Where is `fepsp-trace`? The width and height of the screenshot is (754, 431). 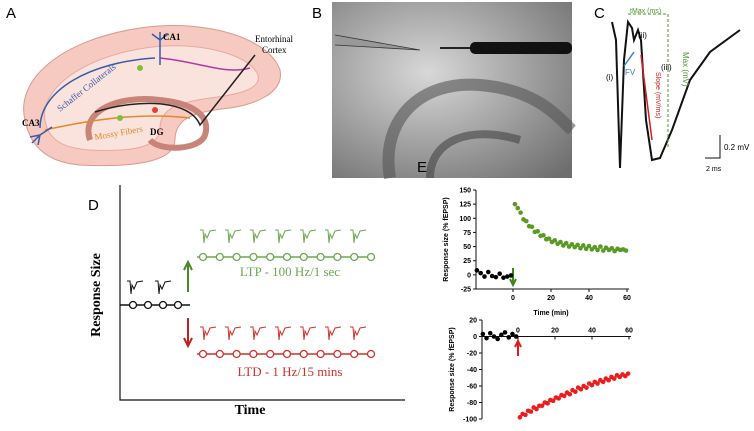 fepsp-trace is located at coordinates (676, 94).